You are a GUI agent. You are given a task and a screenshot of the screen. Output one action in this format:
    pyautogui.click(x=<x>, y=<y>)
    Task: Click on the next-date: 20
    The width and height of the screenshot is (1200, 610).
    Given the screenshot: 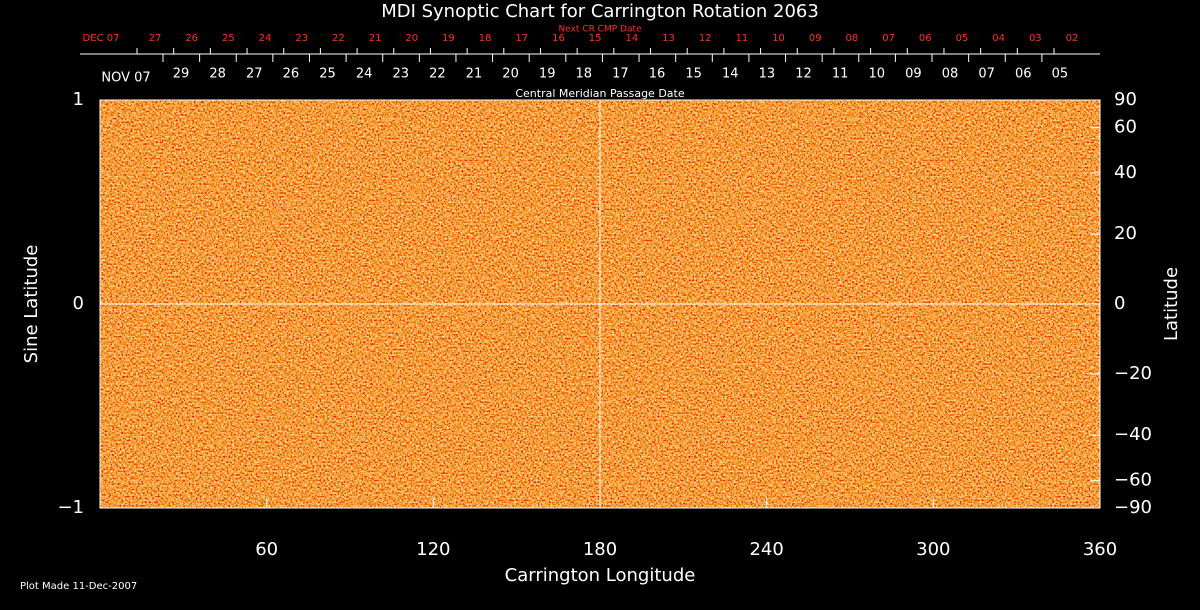 What is the action you would take?
    pyautogui.click(x=411, y=38)
    